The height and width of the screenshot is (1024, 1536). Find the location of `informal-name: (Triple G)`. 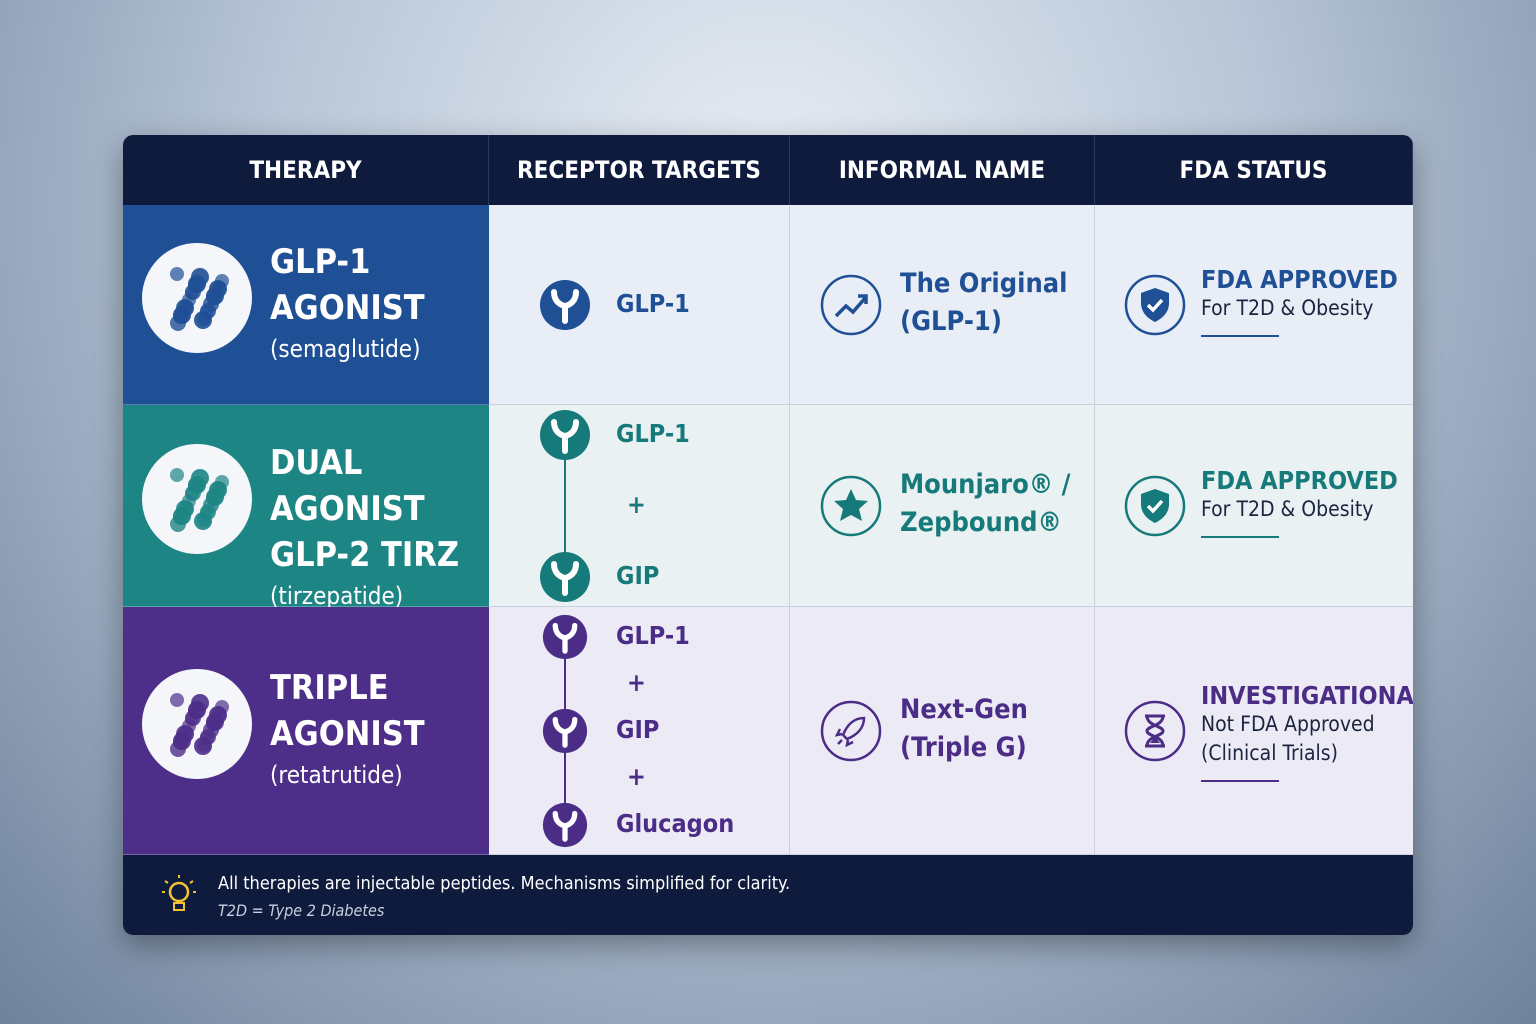

informal-name: (Triple G) is located at coordinates (963, 747).